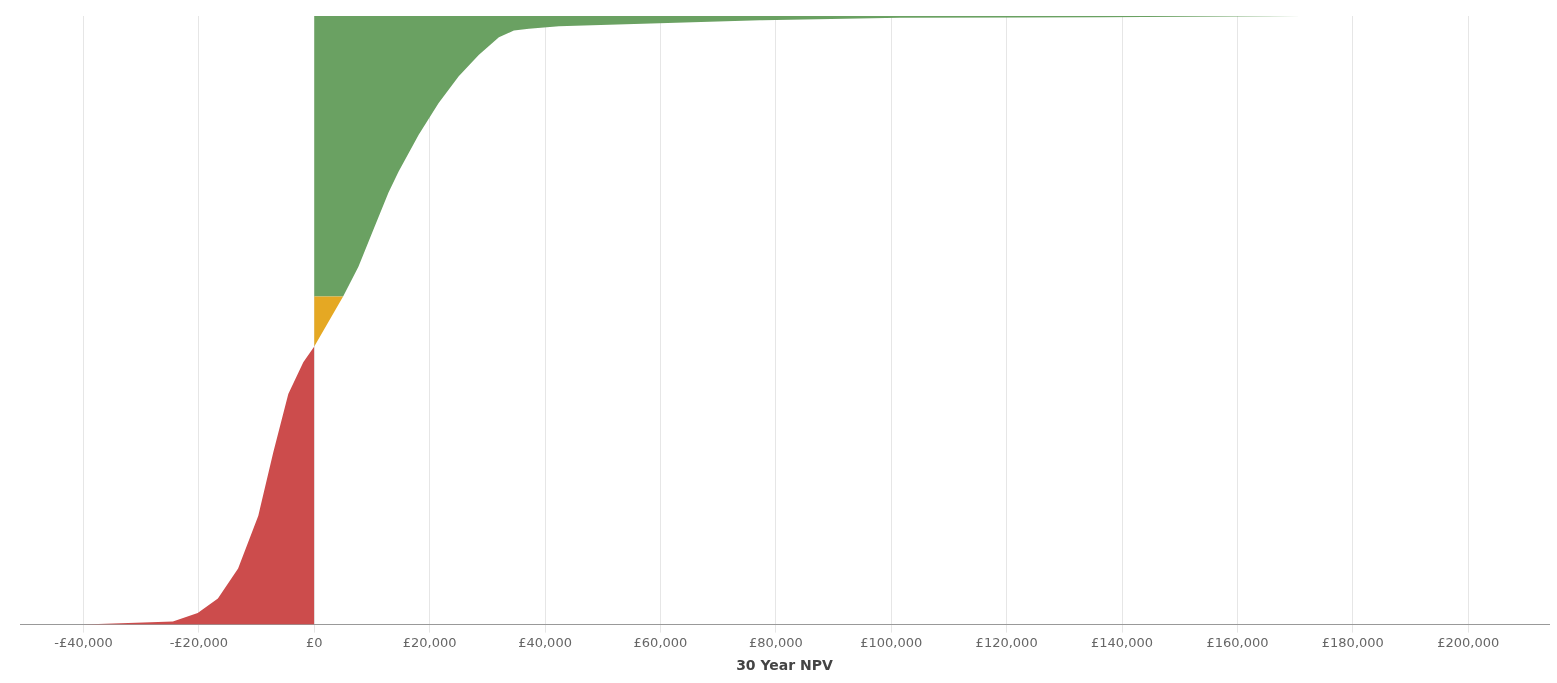 The width and height of the screenshot is (1557, 683). Describe the element at coordinates (891, 642) in the screenshot. I see `x-tick-label: £100,000` at that location.